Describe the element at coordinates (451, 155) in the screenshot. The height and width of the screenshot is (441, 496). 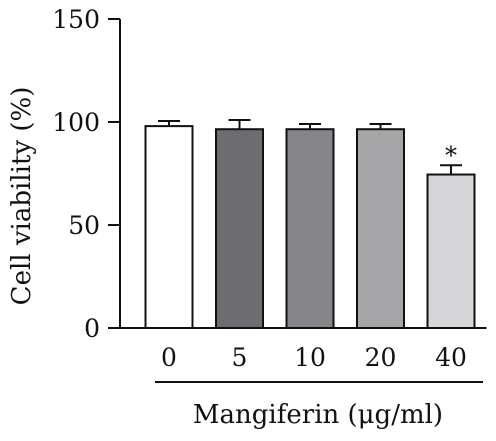
I see `significance-marker: *` at that location.